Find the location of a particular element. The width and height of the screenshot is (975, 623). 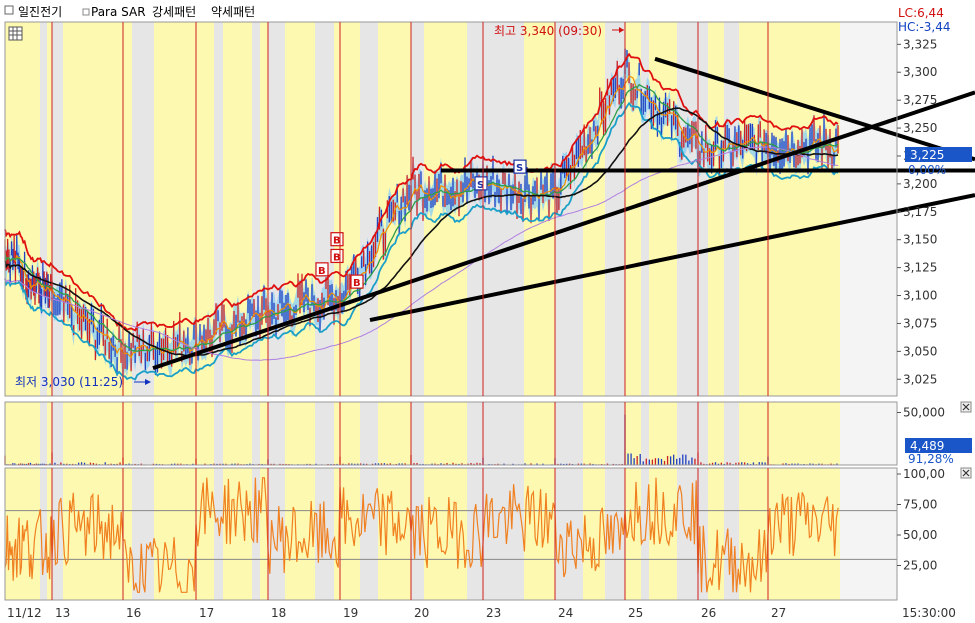

signal-marker-label: B is located at coordinates (337, 241).